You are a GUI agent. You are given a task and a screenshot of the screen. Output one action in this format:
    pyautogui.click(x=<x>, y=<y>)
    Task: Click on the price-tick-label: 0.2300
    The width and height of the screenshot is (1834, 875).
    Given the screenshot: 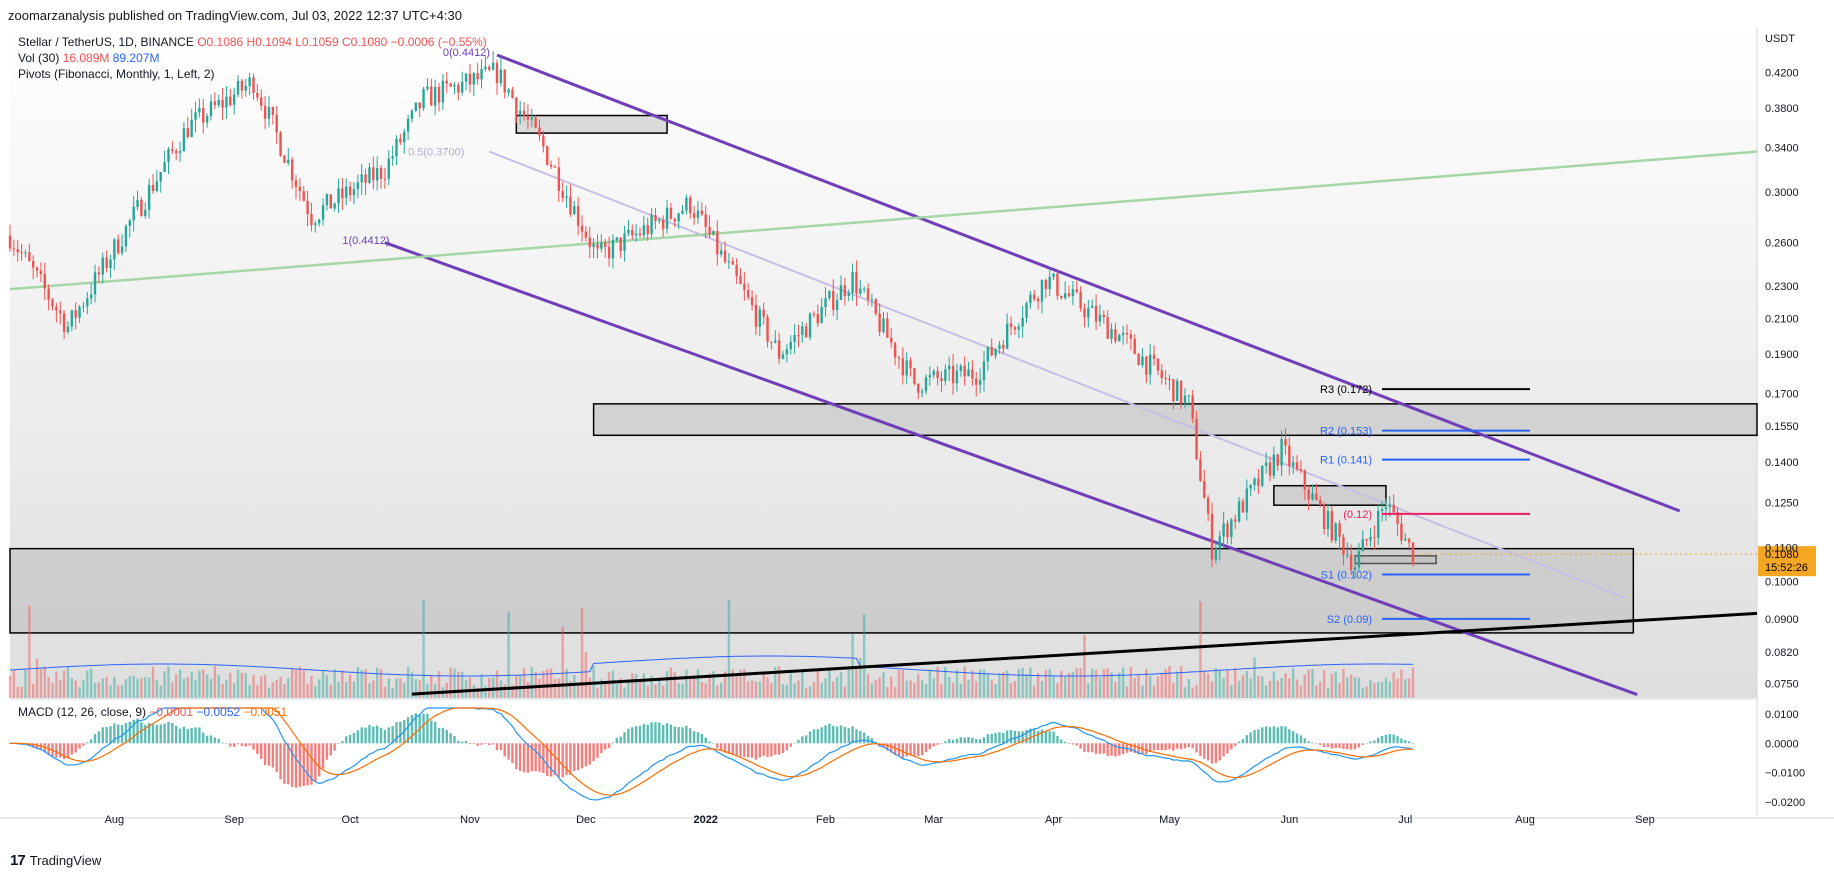 What is the action you would take?
    pyautogui.click(x=1782, y=287)
    